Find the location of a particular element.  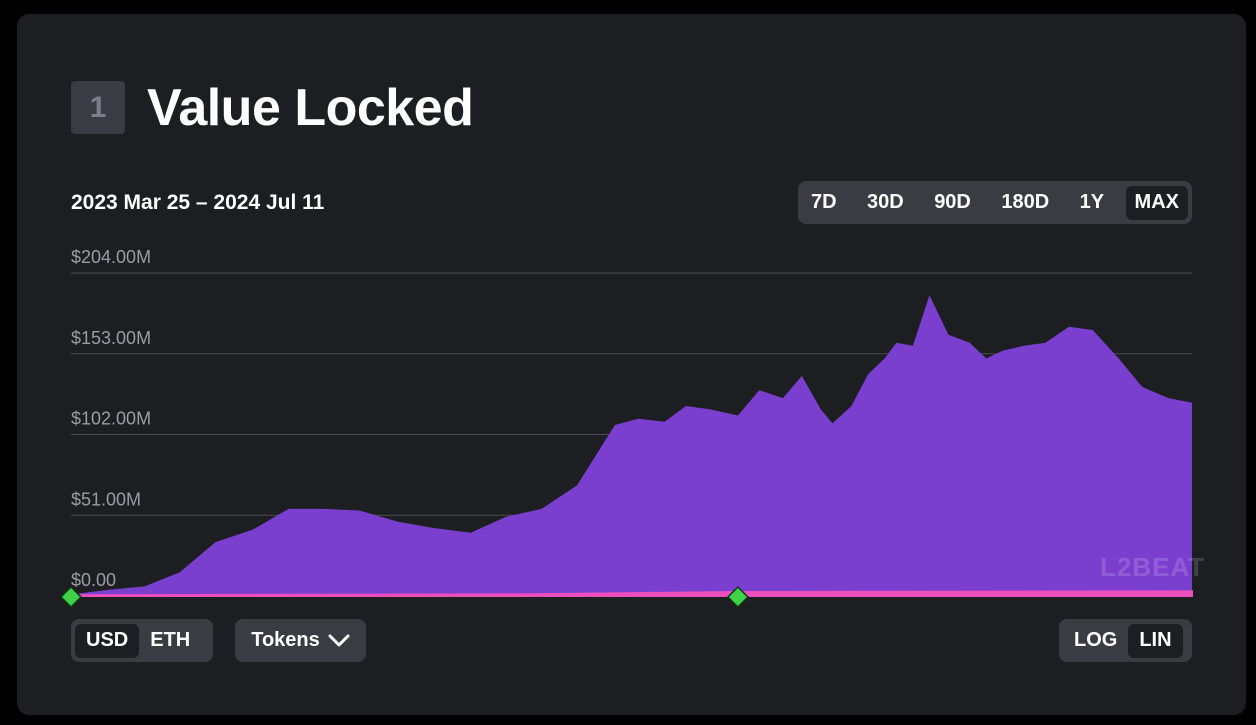

range-option-1y: 1Y is located at coordinates (1092, 202).